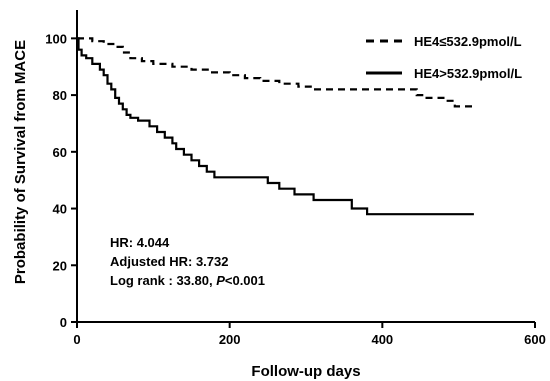  What do you see at coordinates (163, 280) in the screenshot?
I see `log-rank-text: Log rank : 33.80,` at bounding box center [163, 280].